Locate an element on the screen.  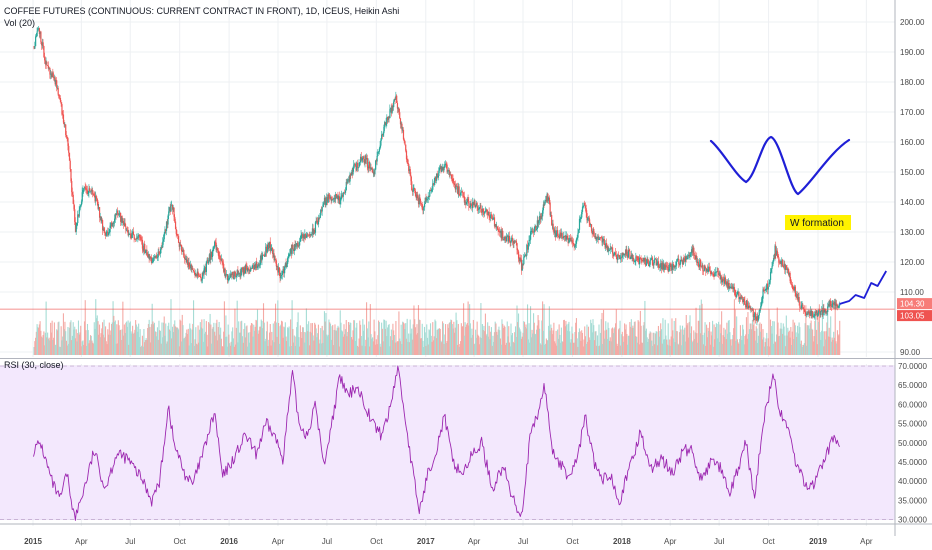
time-tick-label: Apr is located at coordinates (81, 541).